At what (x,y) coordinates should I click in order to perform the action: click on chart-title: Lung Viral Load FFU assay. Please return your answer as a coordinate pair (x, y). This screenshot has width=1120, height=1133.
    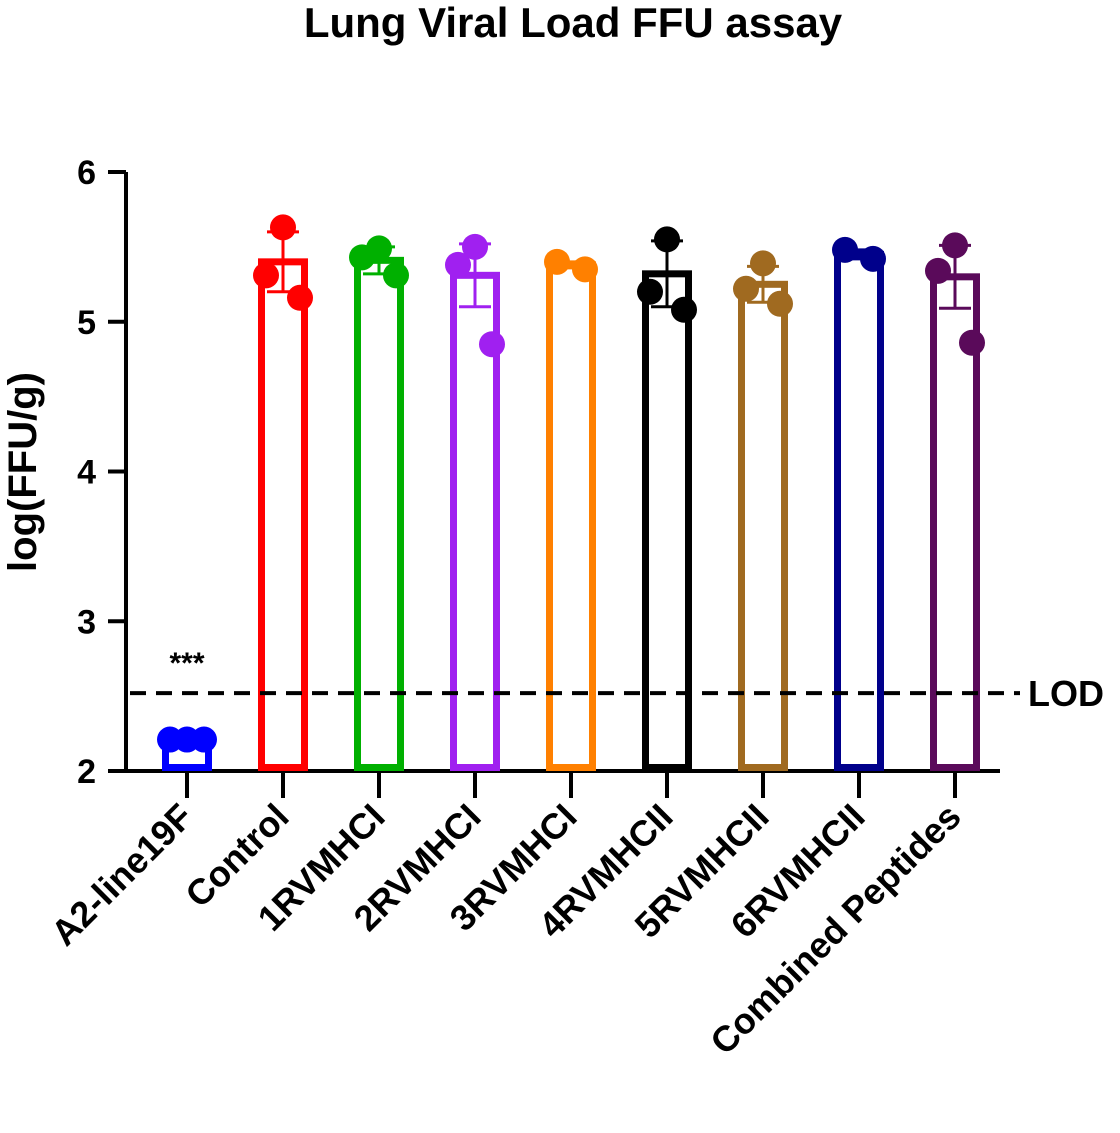
    Looking at the image, I should click on (573, 23).